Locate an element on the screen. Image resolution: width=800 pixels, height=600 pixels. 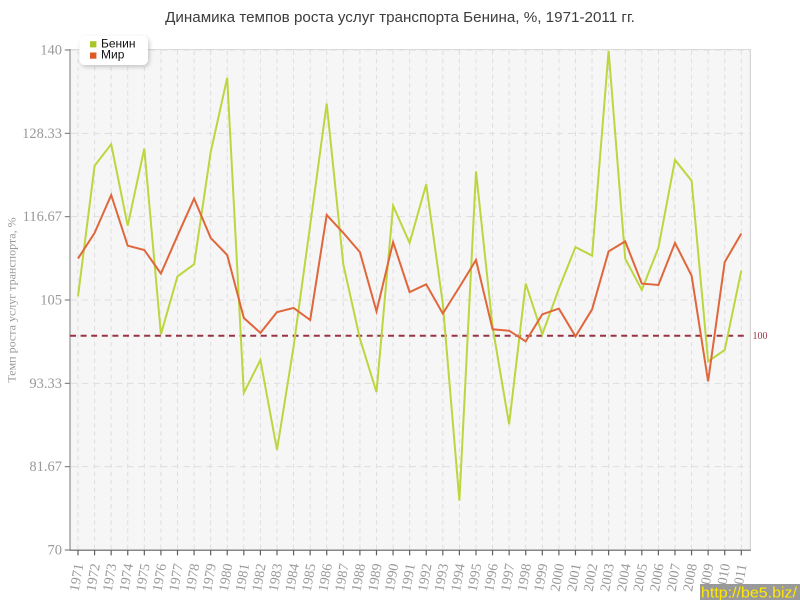
svg-text: 1984 is located at coordinates (293, 578).